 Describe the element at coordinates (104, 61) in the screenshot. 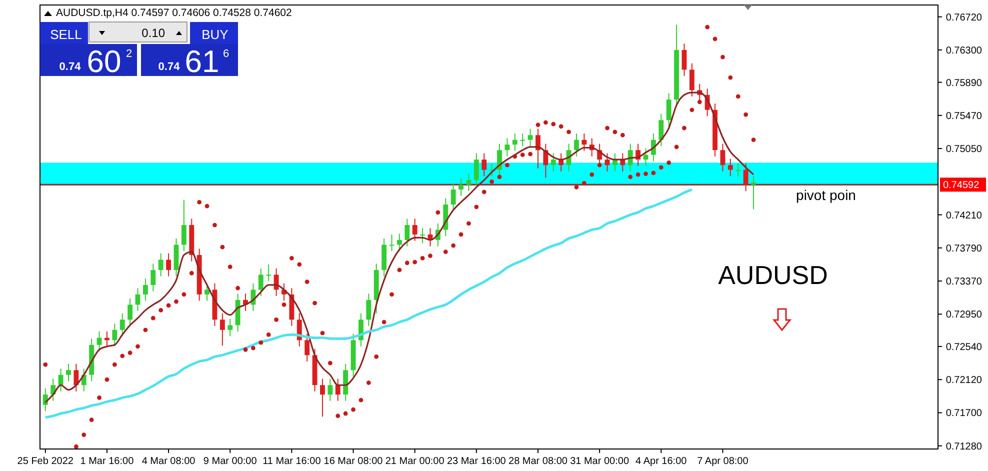

I see `annotation: 60` at that location.